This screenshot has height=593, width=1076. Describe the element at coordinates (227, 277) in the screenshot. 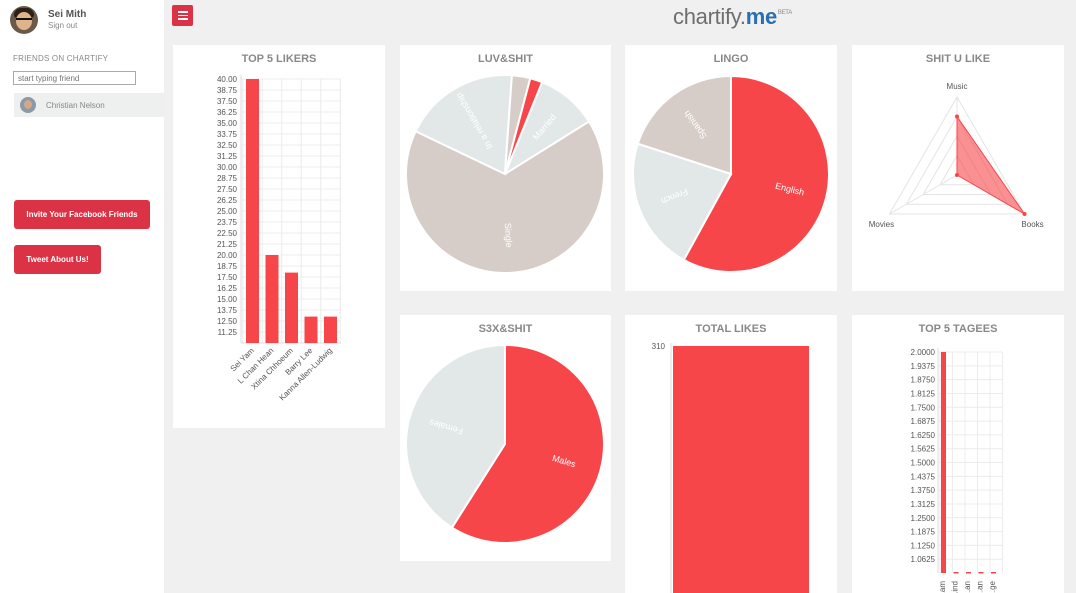

I see `y-tick-label: 17.50` at that location.